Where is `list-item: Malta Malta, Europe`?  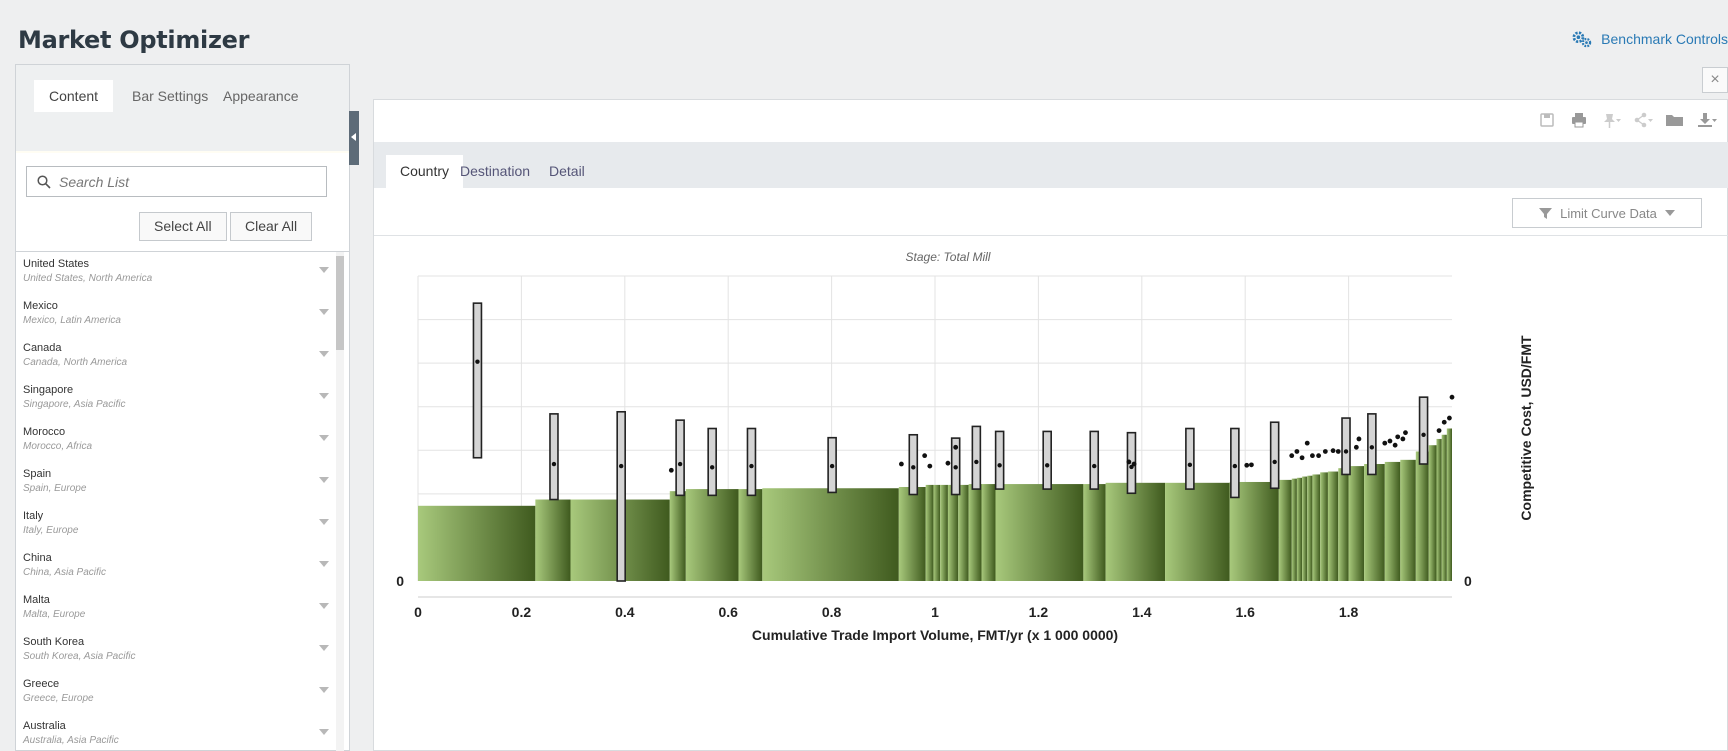
list-item: Malta Malta, Europe is located at coordinates (182, 609).